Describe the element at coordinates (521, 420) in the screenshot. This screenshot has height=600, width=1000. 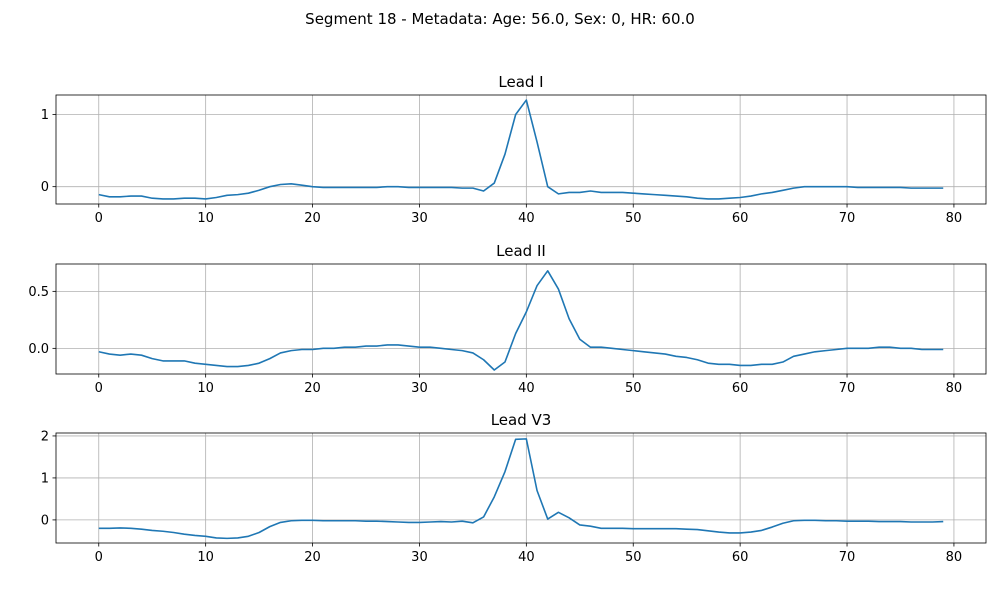
I see `panel-title: Lead V3` at that location.